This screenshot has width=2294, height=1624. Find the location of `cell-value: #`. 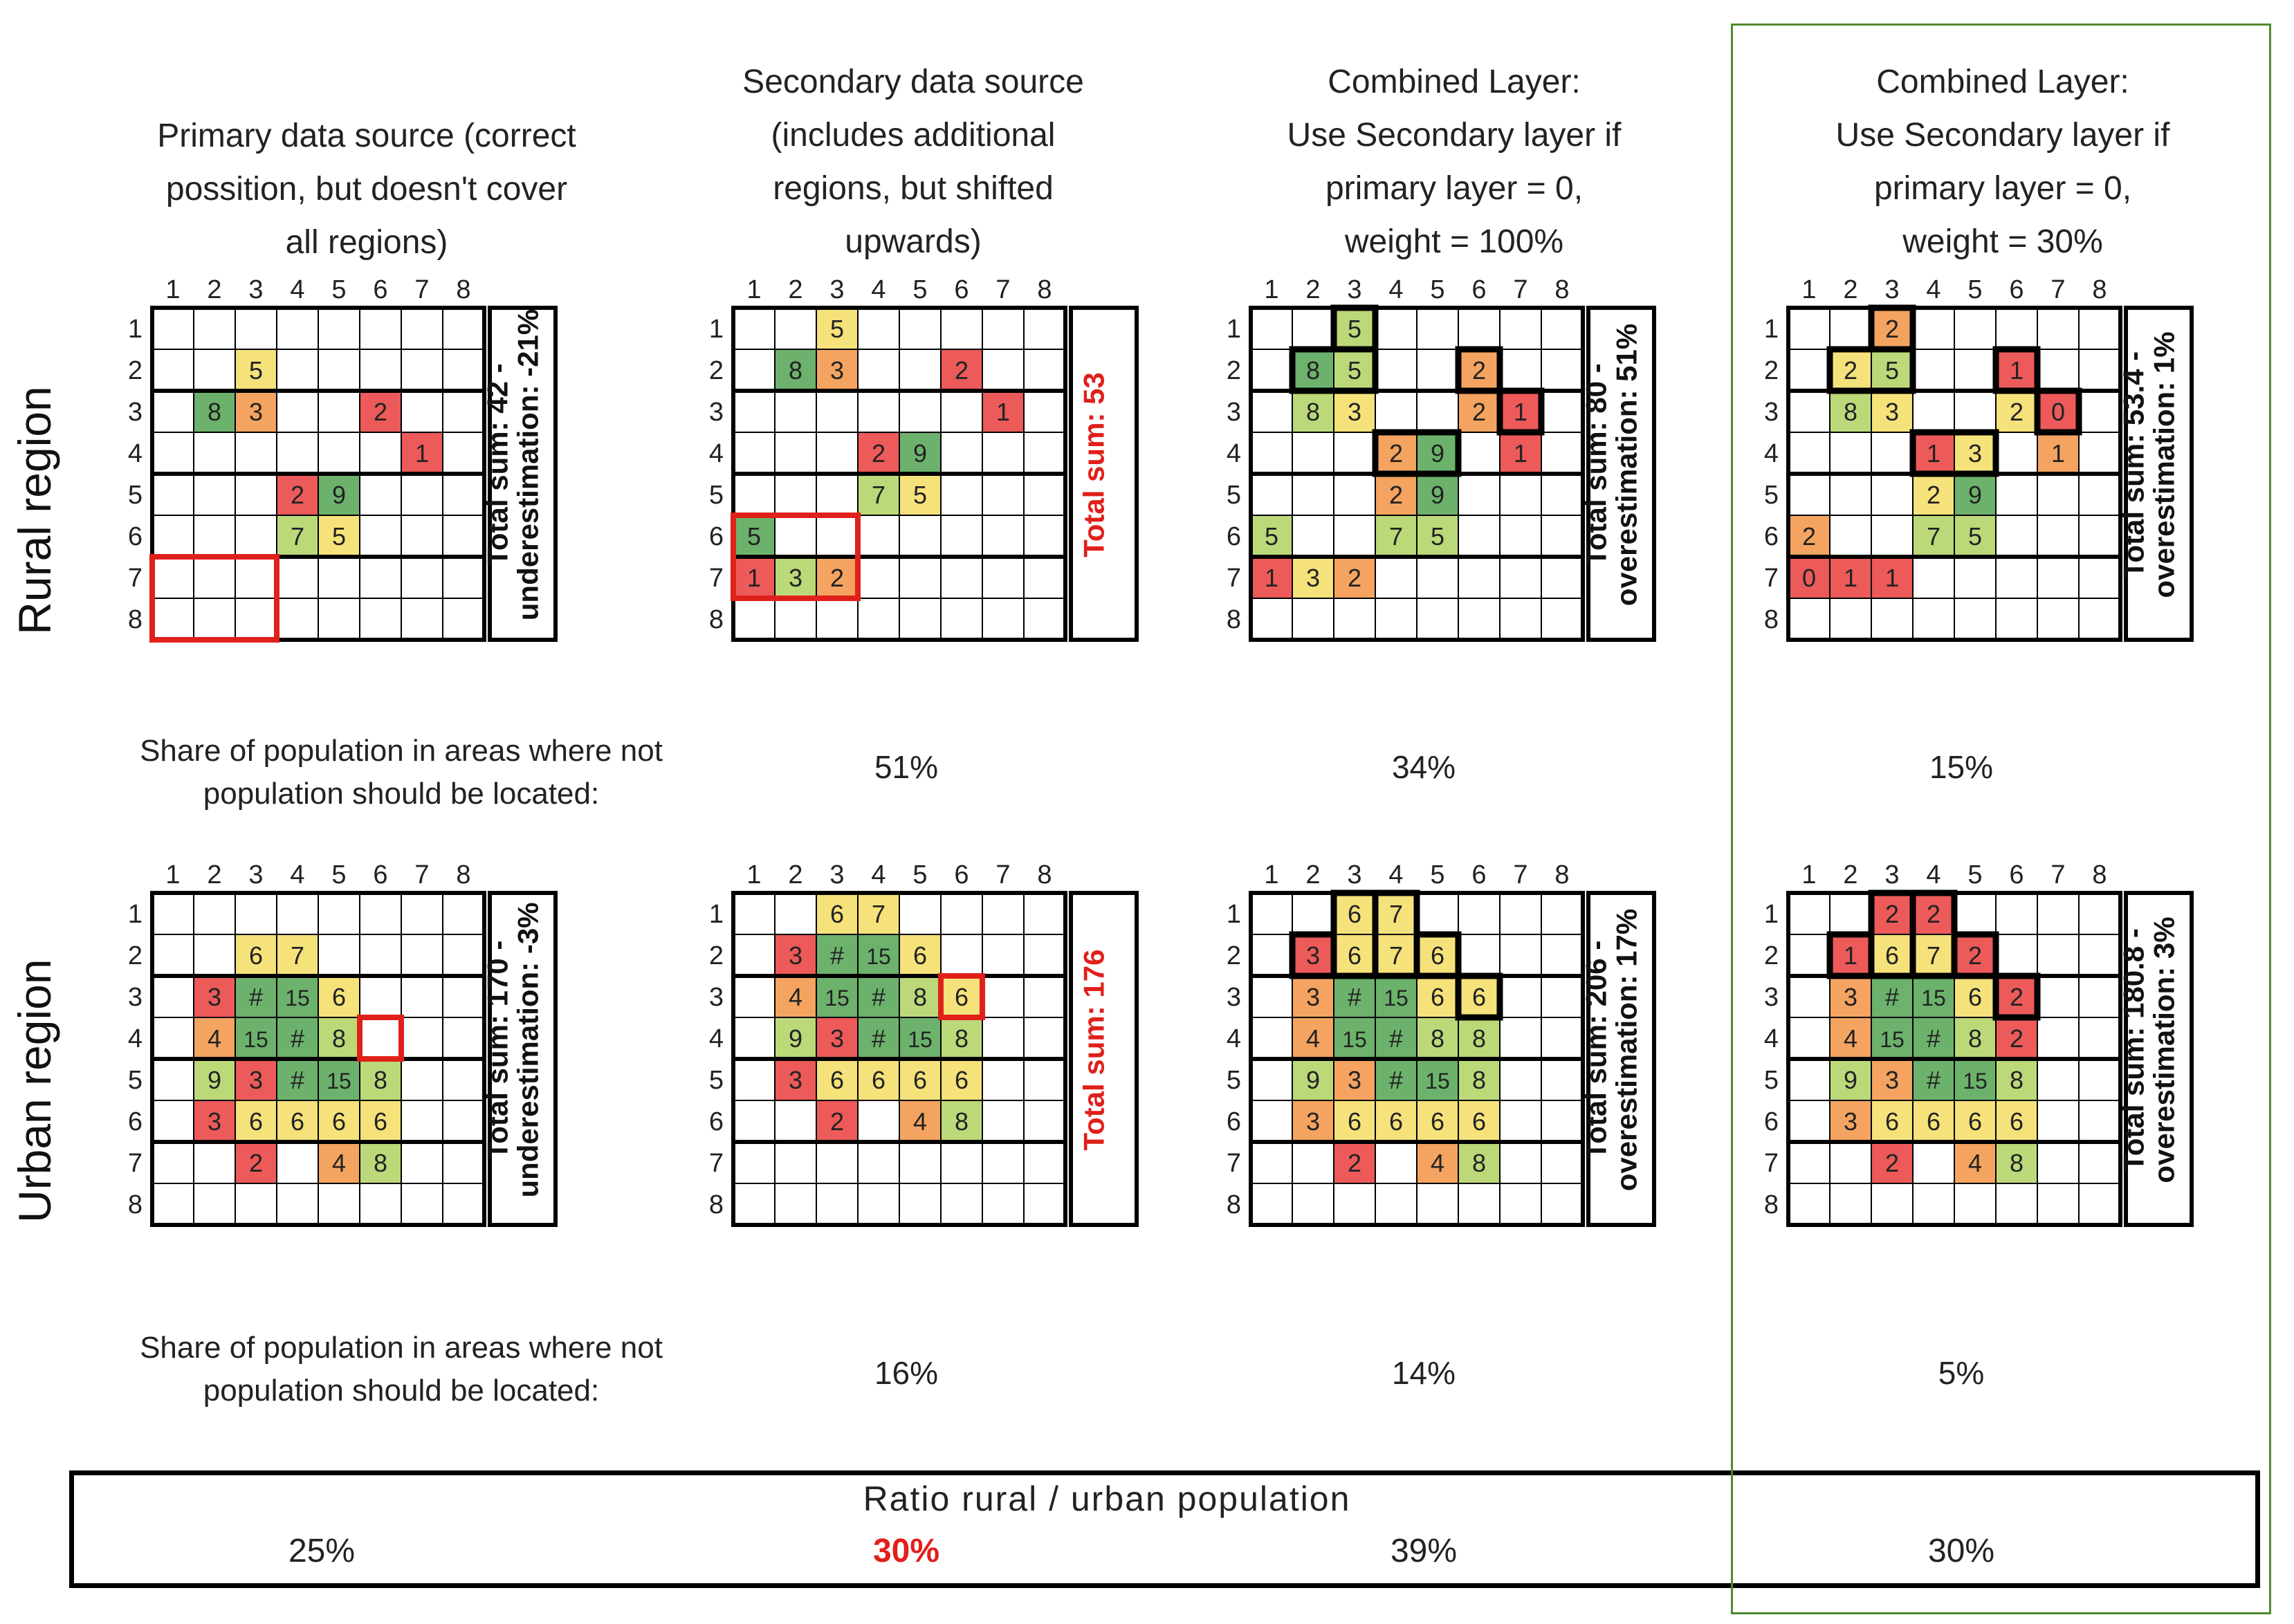

cell-value: # is located at coordinates (879, 997).